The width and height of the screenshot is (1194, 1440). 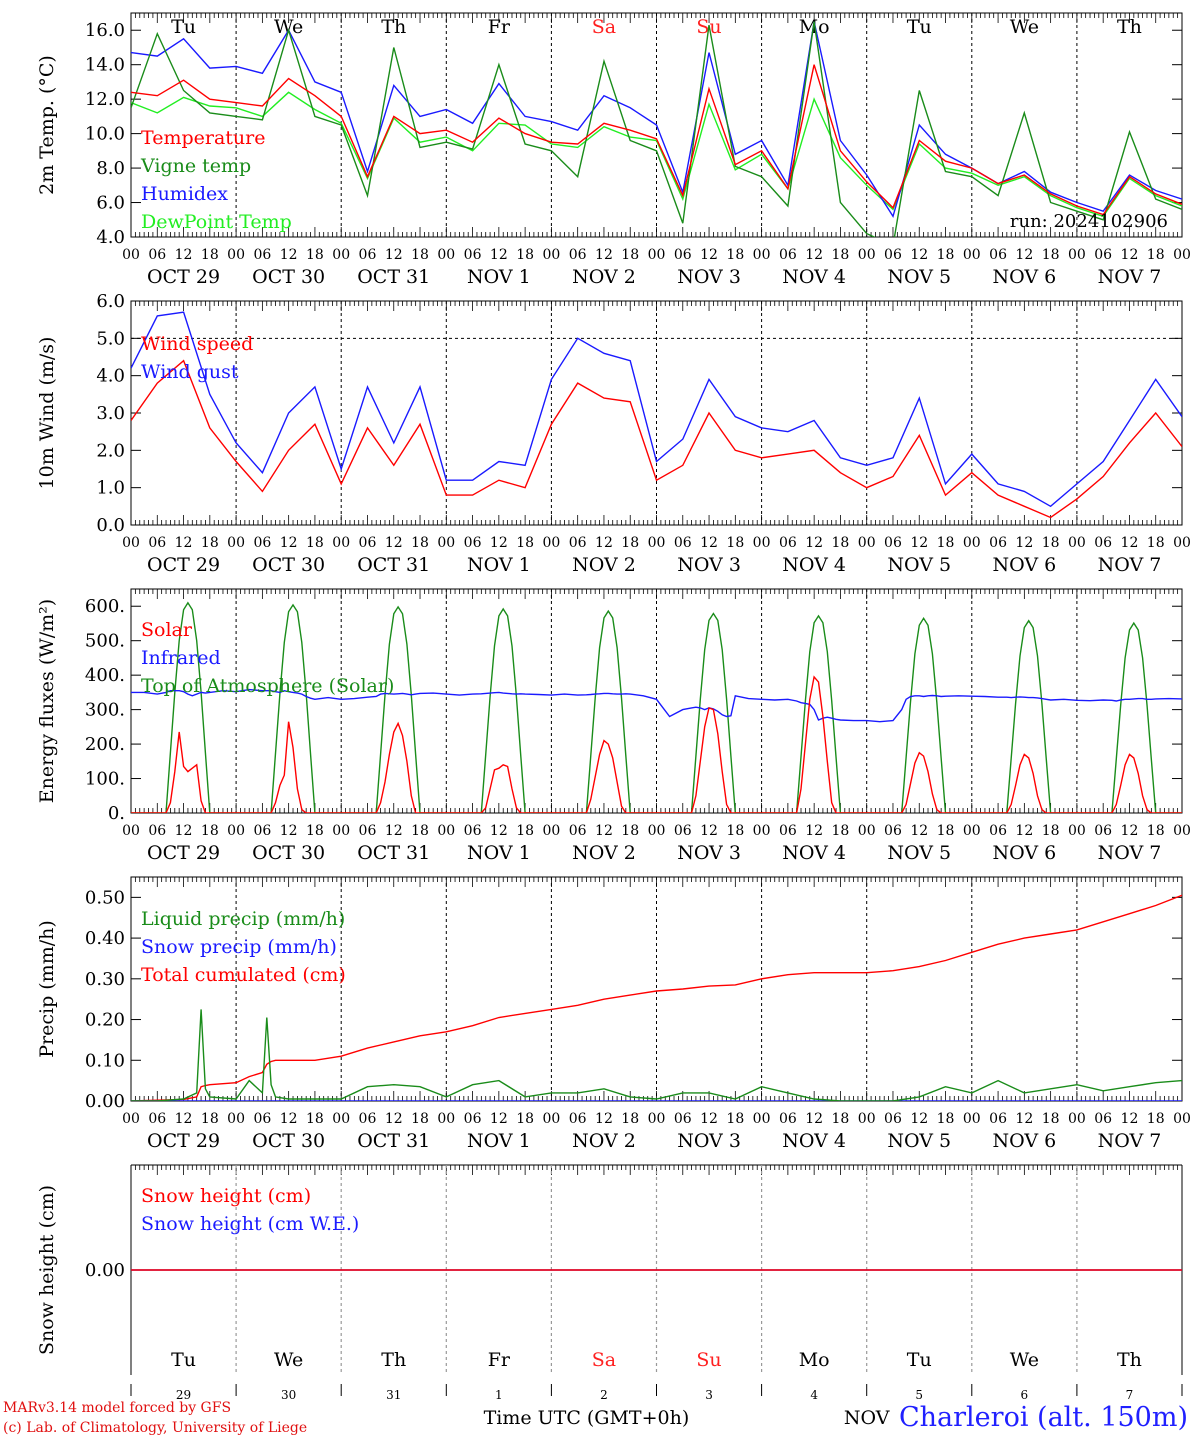 What do you see at coordinates (105, 1060) in the screenshot?
I see `y-tick-label: 0.10` at bounding box center [105, 1060].